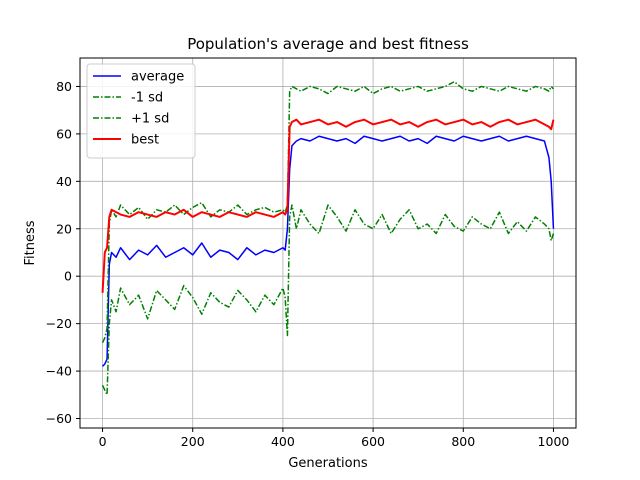  I want to click on legend: average -1 sd +1 sd best, so click(141, 111).